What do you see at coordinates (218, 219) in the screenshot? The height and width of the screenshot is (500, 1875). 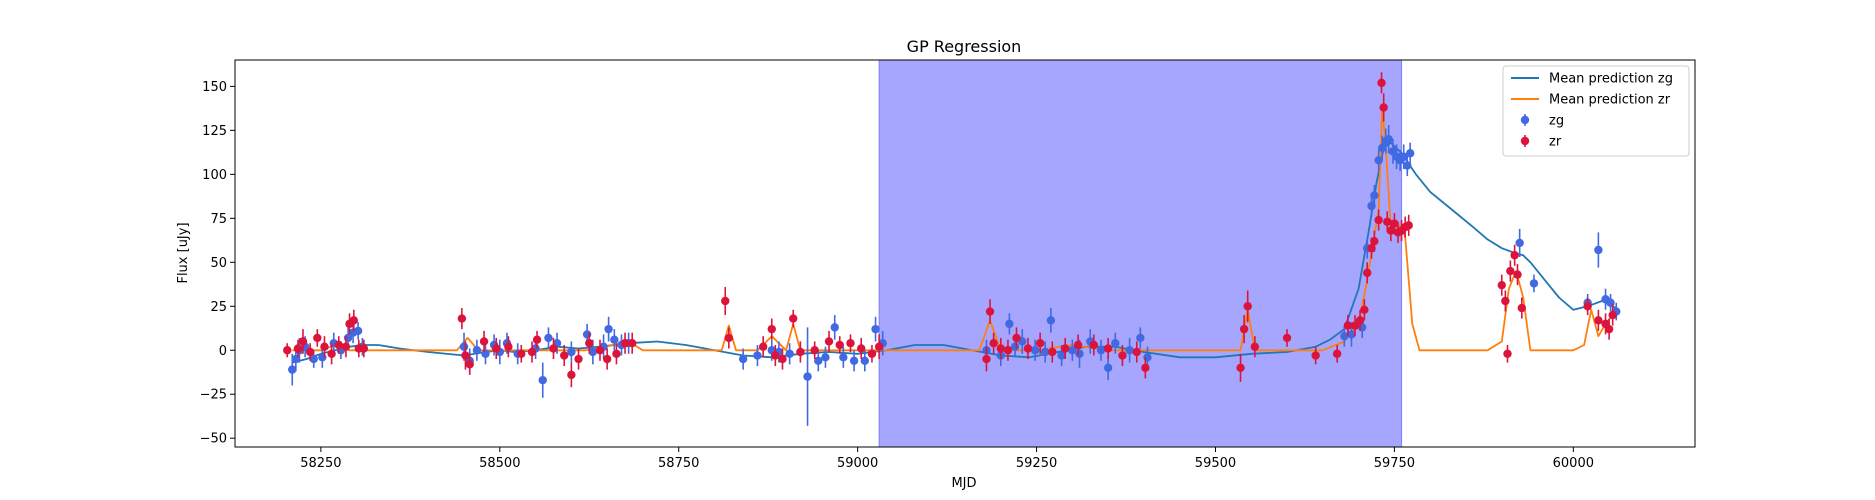 I see `y-tick-label: 75` at bounding box center [218, 219].